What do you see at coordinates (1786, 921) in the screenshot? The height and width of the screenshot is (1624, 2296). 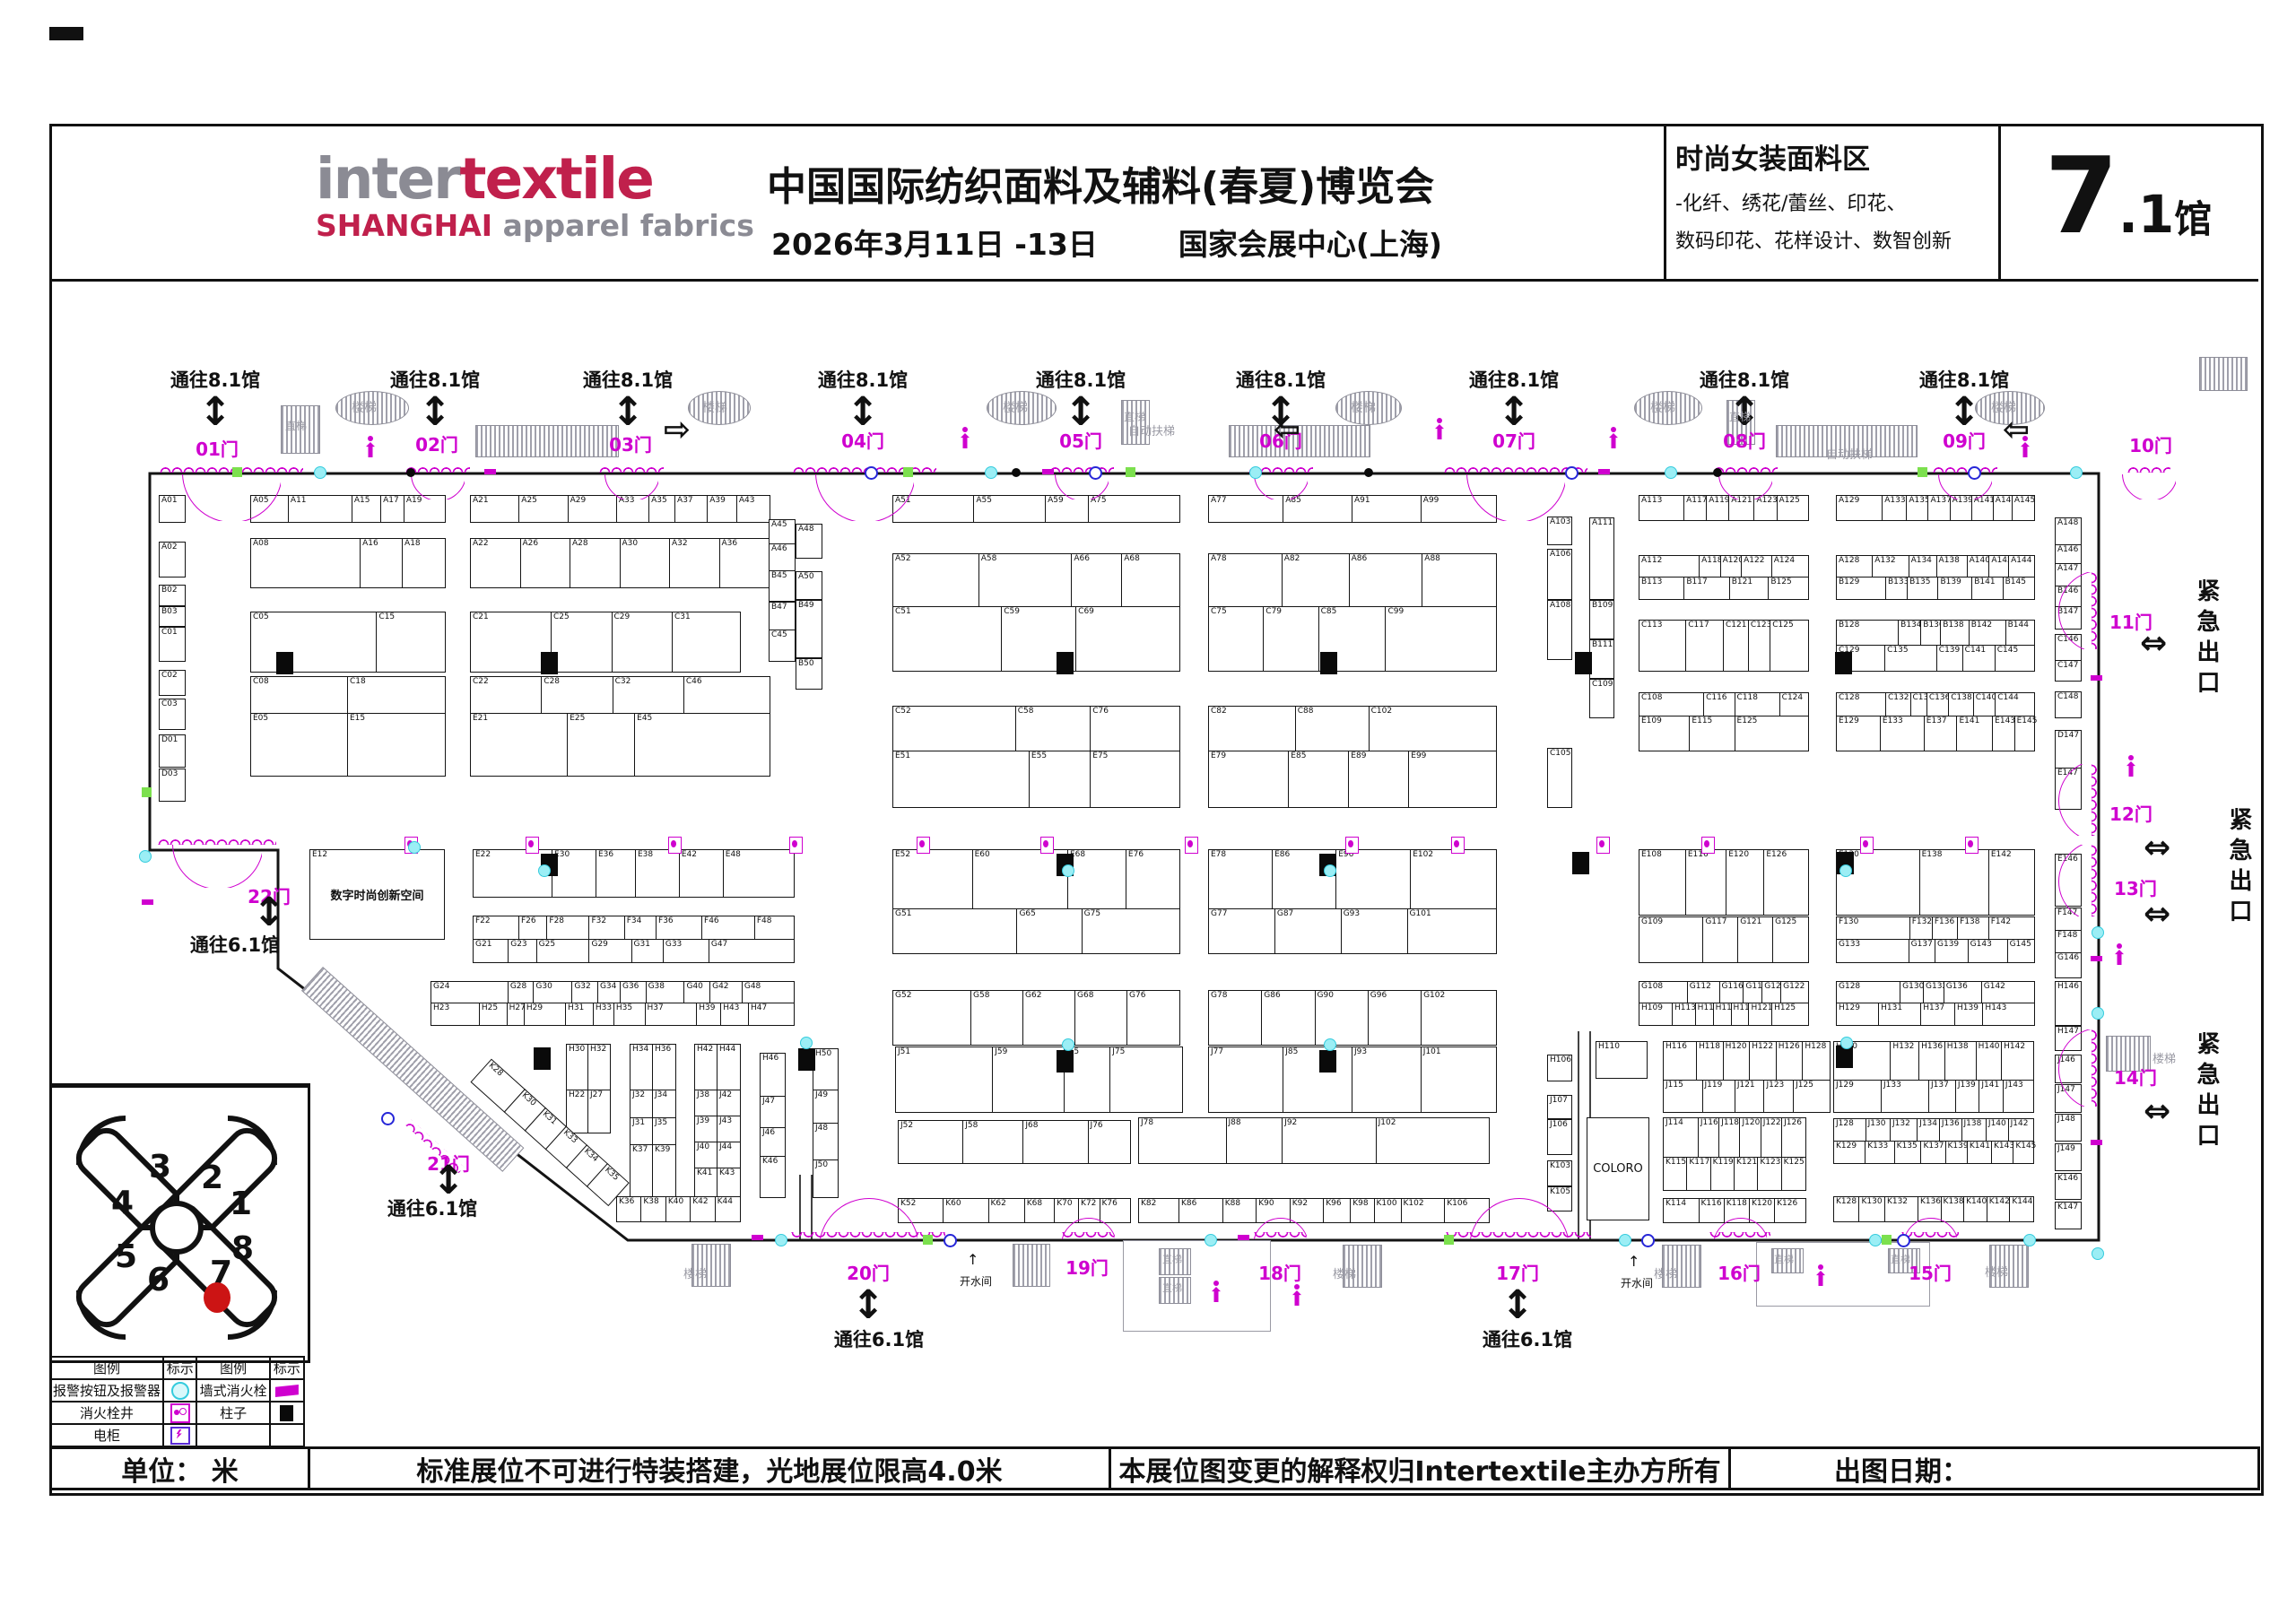 I see `booth-label: G125` at bounding box center [1786, 921].